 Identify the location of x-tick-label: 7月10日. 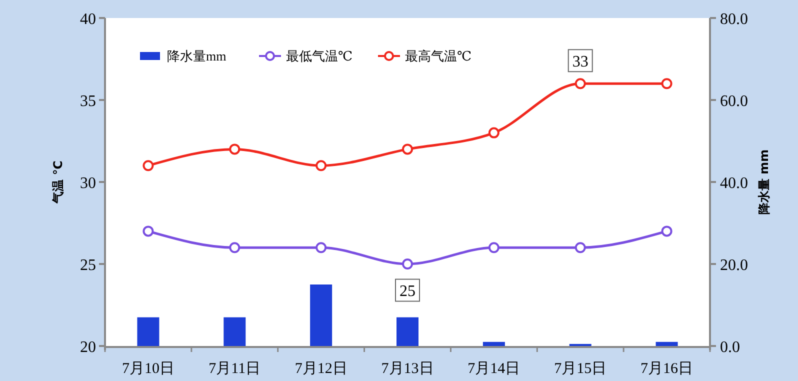
(148, 369).